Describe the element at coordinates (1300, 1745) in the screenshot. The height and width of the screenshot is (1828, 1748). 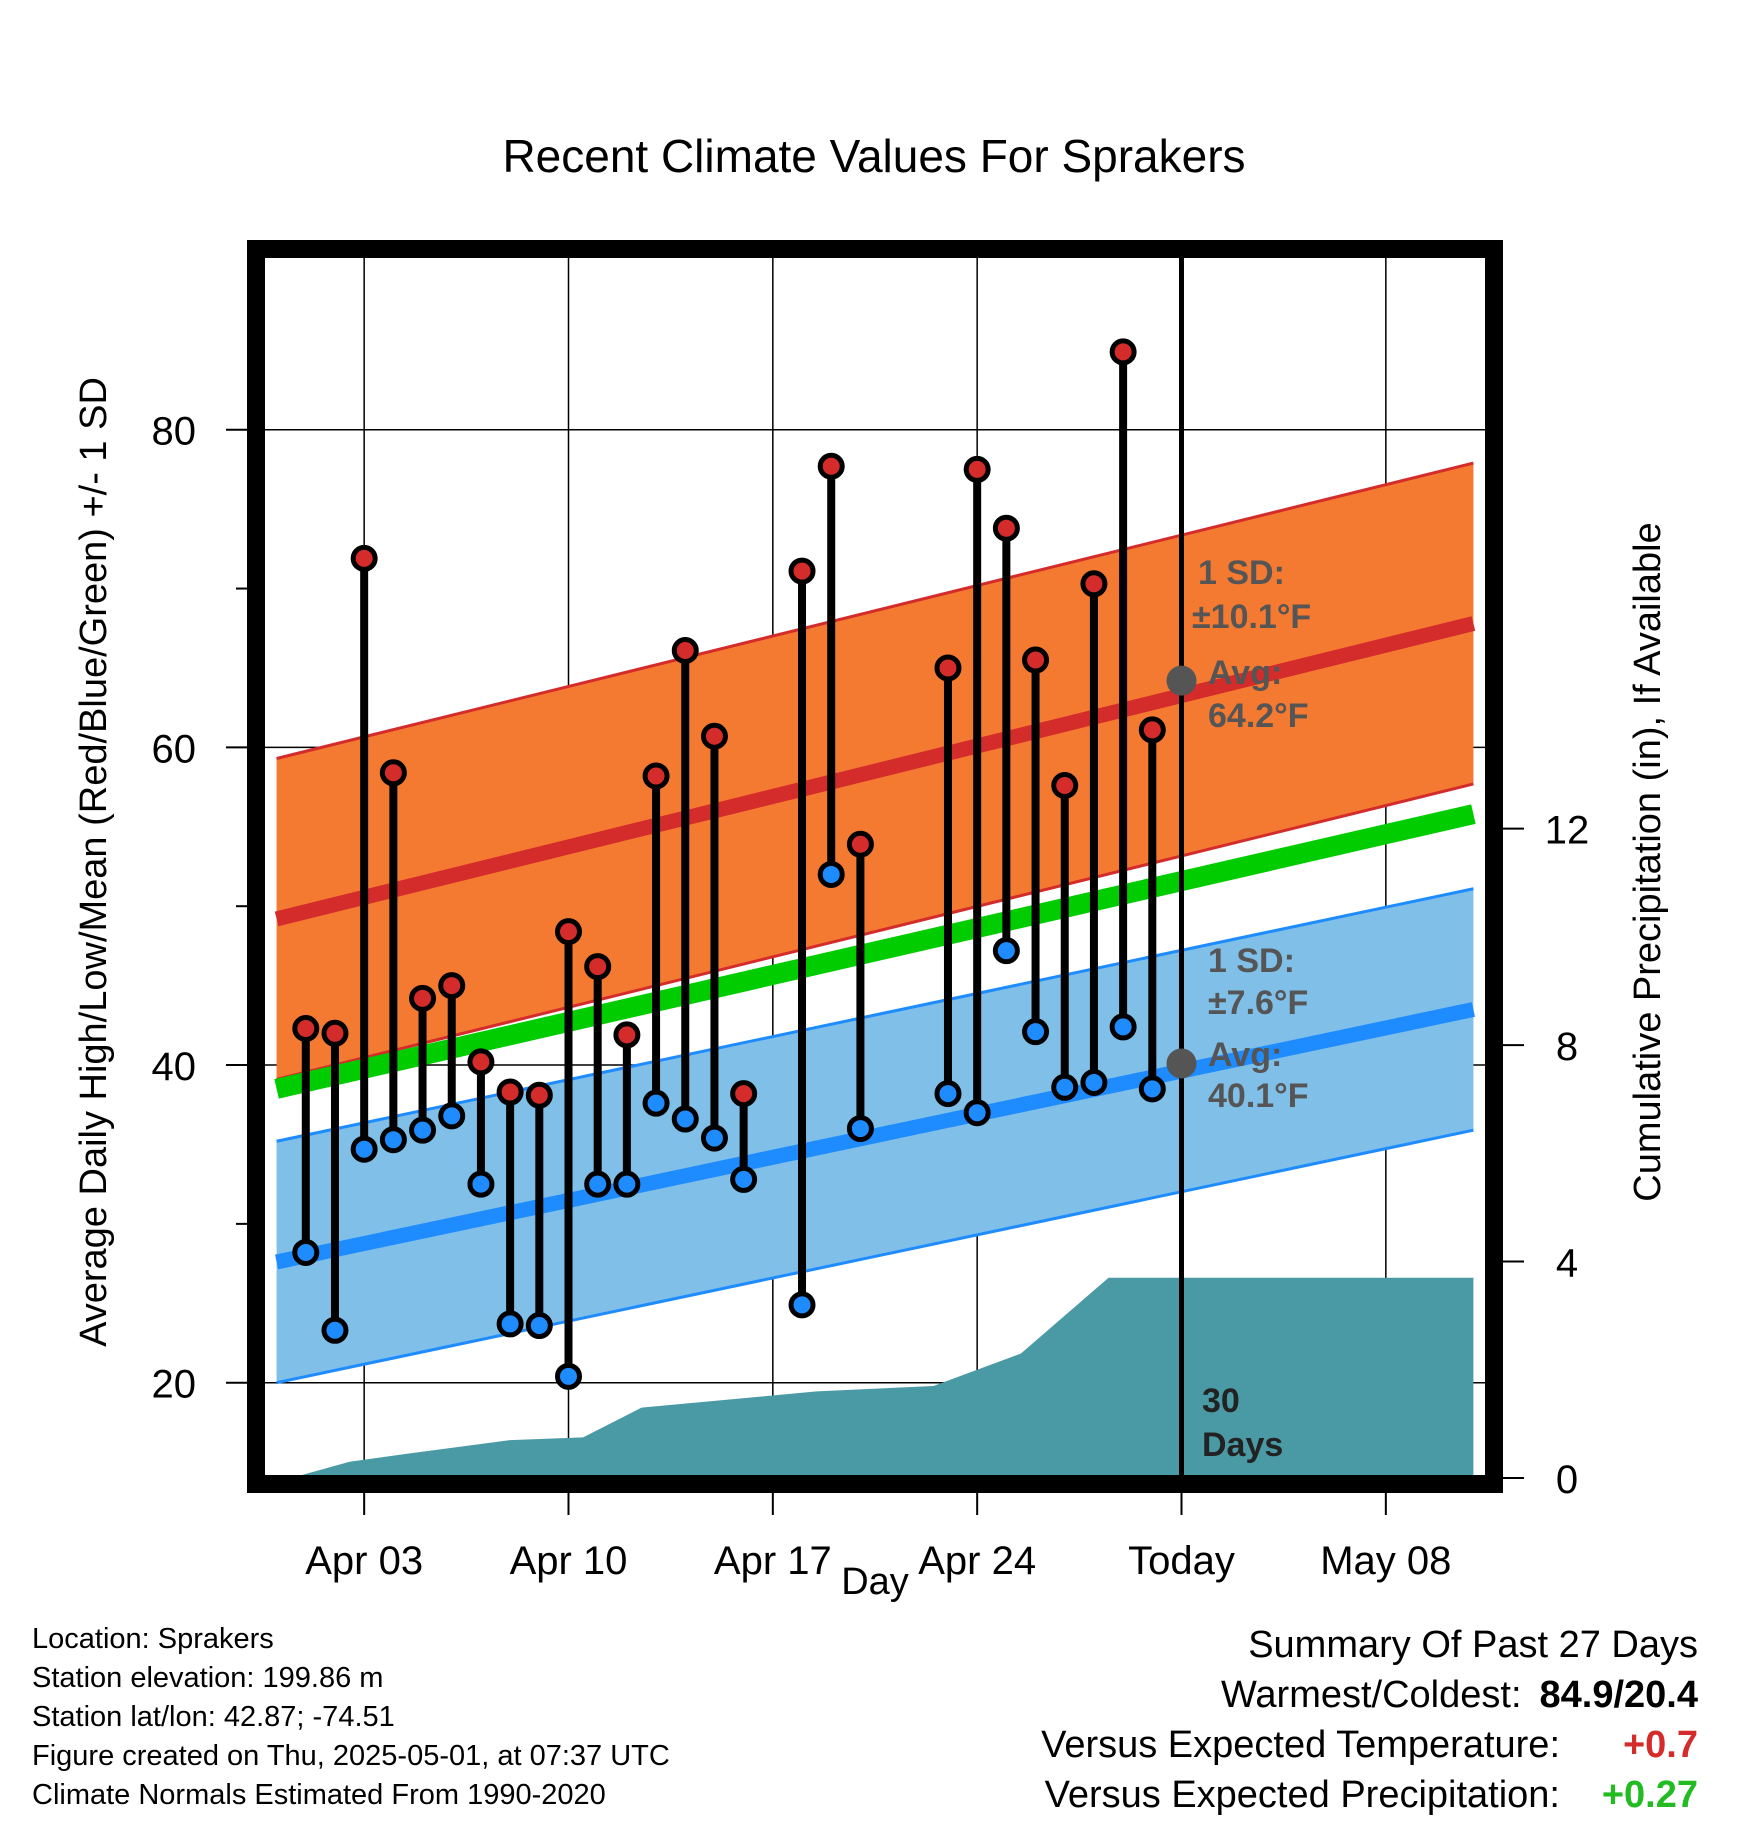
I see `temp-label: Versus Expected Temperature:` at that location.